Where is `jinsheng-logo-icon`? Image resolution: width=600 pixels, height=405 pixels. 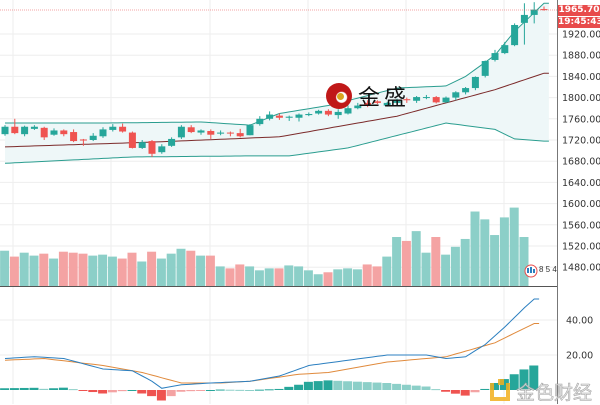
jinsheng-logo-icon is located at coordinates (339, 96).